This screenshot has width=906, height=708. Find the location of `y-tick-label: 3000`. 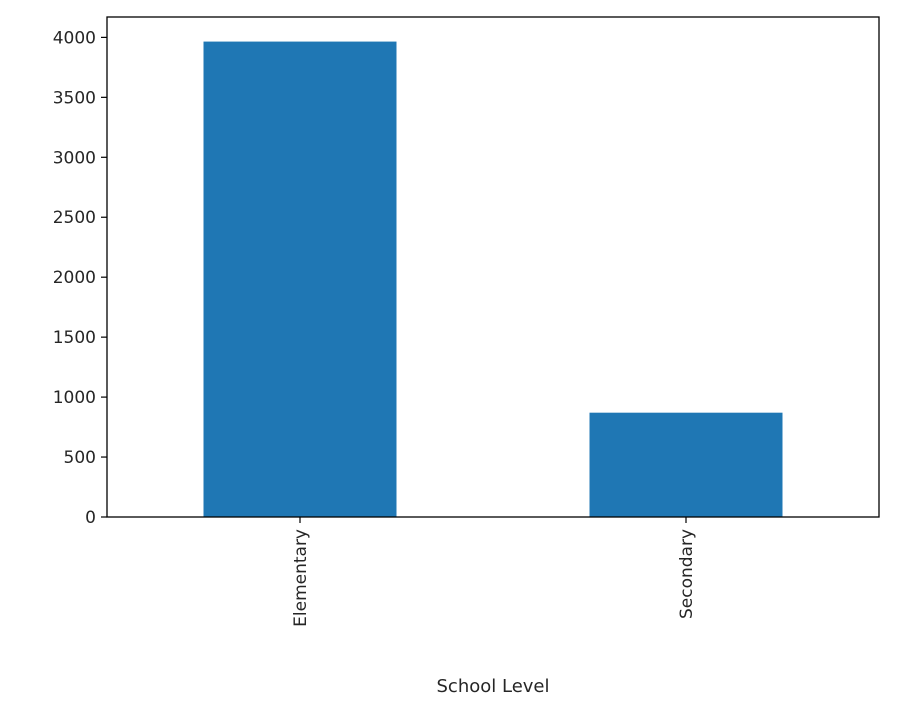

y-tick-label: 3000 is located at coordinates (74, 158).